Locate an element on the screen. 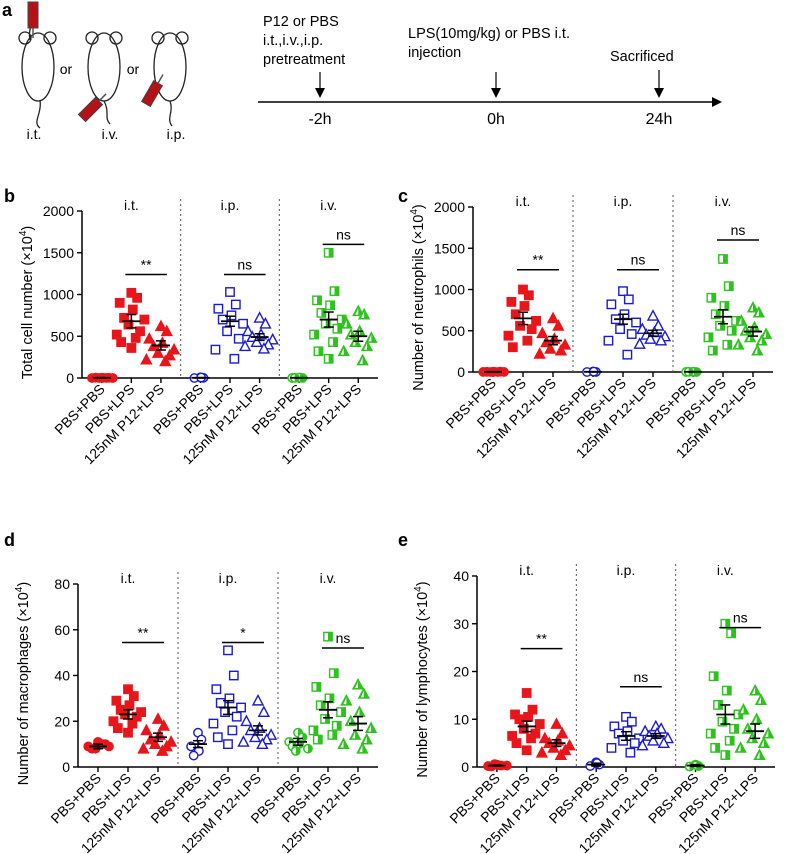 Image resolution: width=797 pixels, height=854 pixels. event-1-time: -2h is located at coordinates (319, 119).